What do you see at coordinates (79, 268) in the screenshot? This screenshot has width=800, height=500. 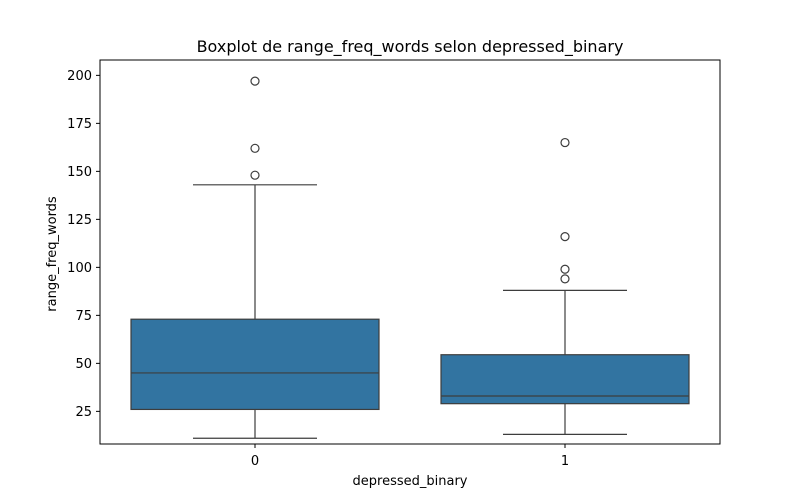 I see `y-tick-label: 100` at bounding box center [79, 268].